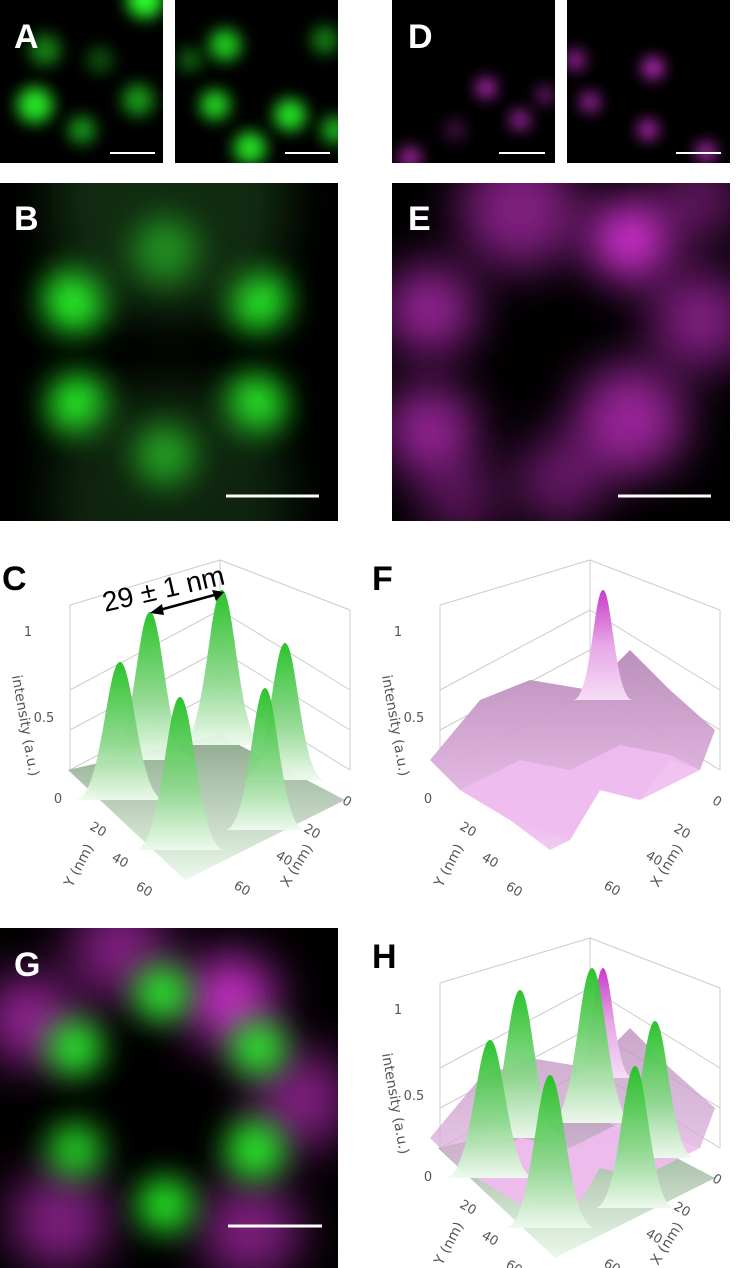 This screenshot has width=743, height=1268. What do you see at coordinates (26, 219) in the screenshot?
I see `panel-label: B` at bounding box center [26, 219].